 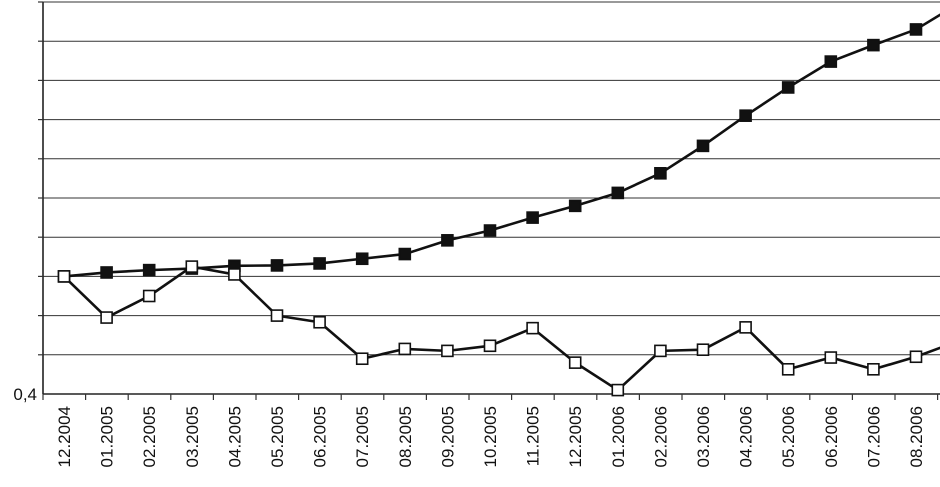 What do you see at coordinates (277, 436) in the screenshot?
I see `x-tick-label: 05.2005` at bounding box center [277, 436].